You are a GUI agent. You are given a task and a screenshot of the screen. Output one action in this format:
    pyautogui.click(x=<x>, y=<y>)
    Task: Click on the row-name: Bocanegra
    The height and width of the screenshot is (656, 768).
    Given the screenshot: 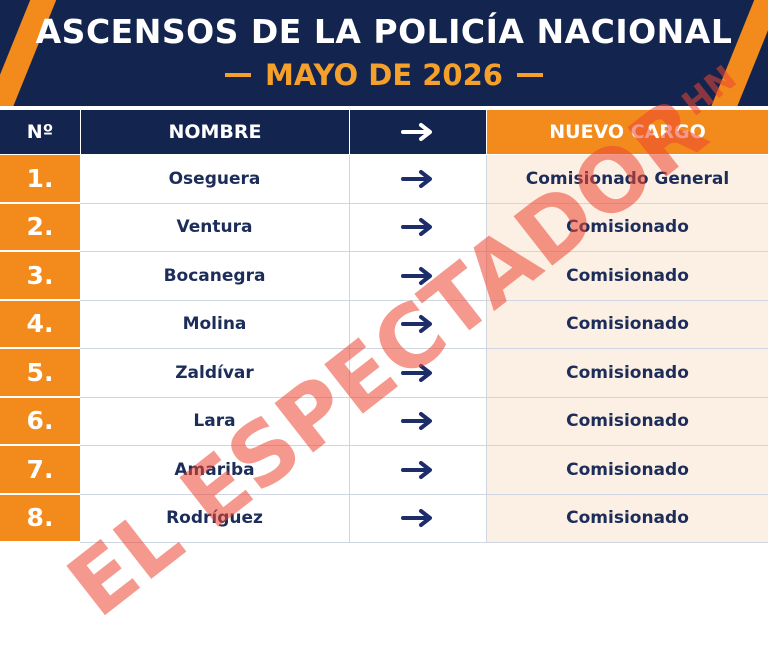 What is the action you would take?
    pyautogui.click(x=215, y=276)
    